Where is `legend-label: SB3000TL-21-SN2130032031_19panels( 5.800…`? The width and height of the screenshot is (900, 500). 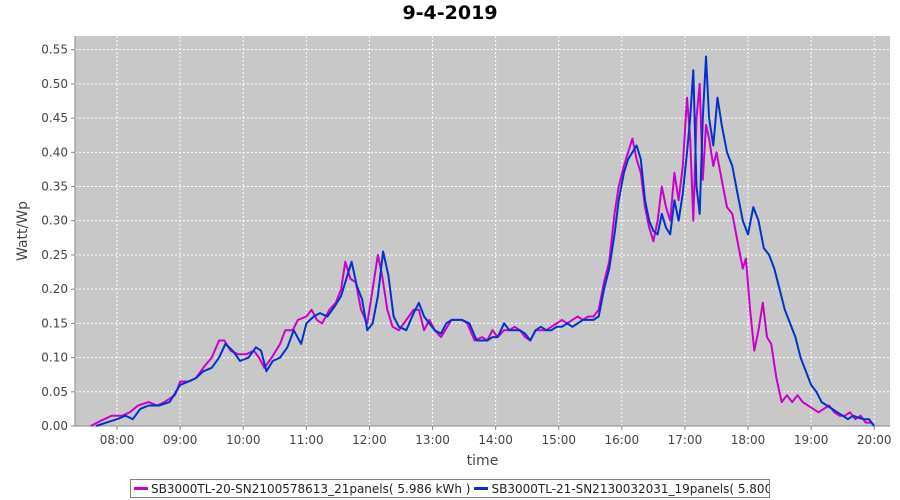 legend-label: SB3000TL-21-SN2130032031_19panels( 5.800… is located at coordinates (630, 488).